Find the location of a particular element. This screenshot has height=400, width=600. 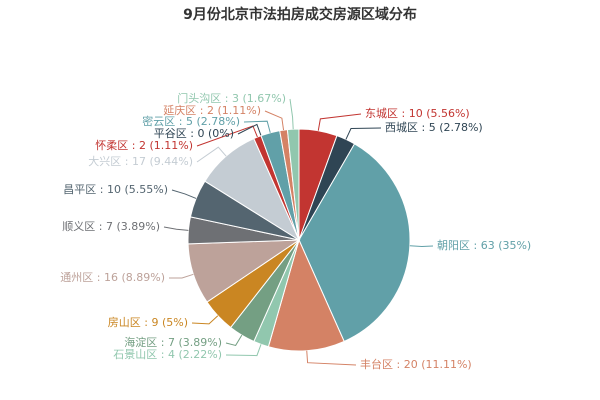

slice-label: 平谷区 : 0 (0%) is located at coordinates (194, 133).